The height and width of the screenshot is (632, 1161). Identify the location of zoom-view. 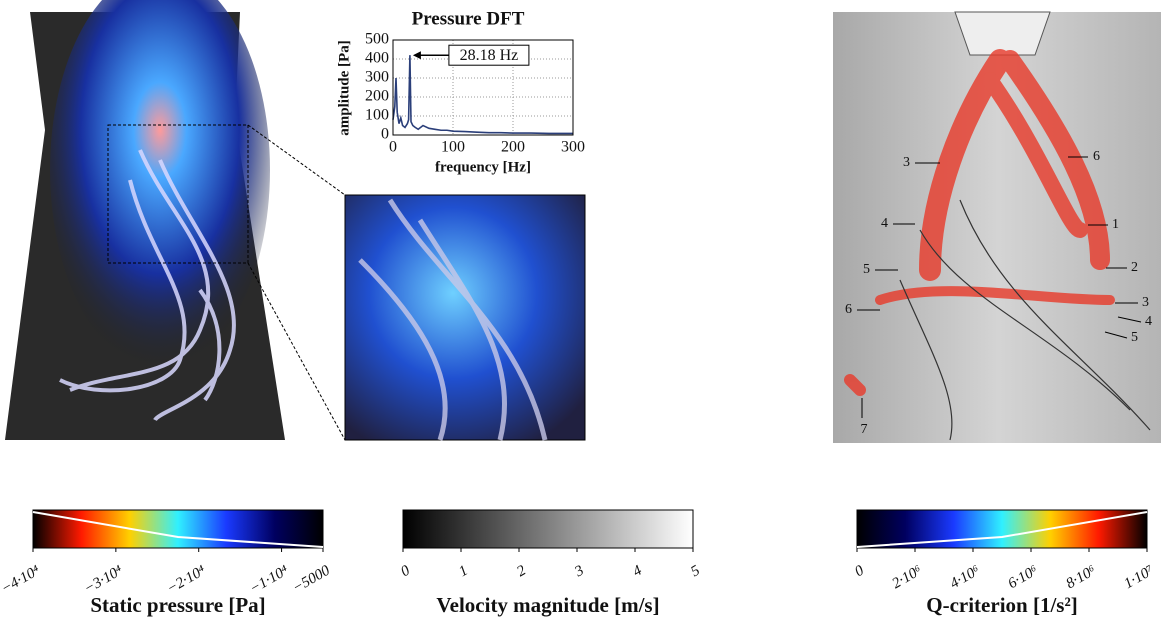
(465, 317).